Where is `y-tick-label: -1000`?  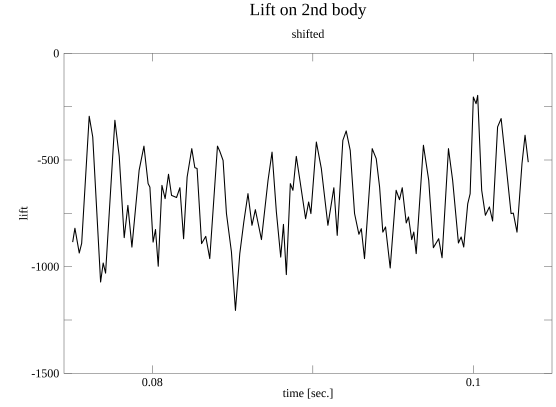 y-tick-label: -1000 is located at coordinates (45, 266).